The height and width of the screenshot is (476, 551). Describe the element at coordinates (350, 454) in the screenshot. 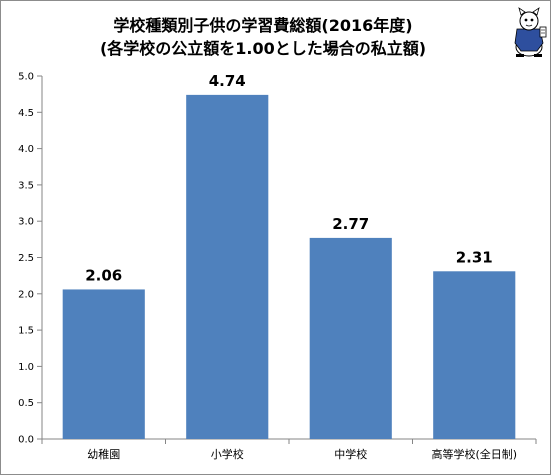

I see `x-tick-label: 中学校` at that location.